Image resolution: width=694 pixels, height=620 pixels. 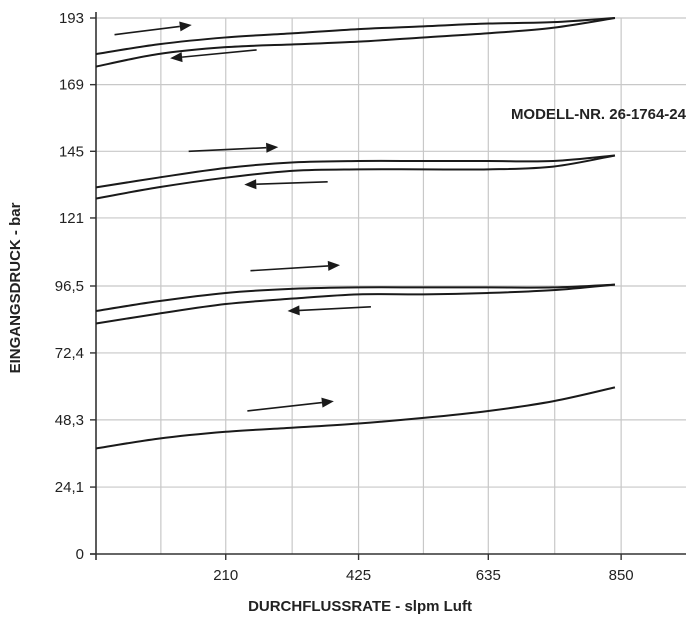 I want to click on x-tick-label: 425, so click(x=358, y=575).